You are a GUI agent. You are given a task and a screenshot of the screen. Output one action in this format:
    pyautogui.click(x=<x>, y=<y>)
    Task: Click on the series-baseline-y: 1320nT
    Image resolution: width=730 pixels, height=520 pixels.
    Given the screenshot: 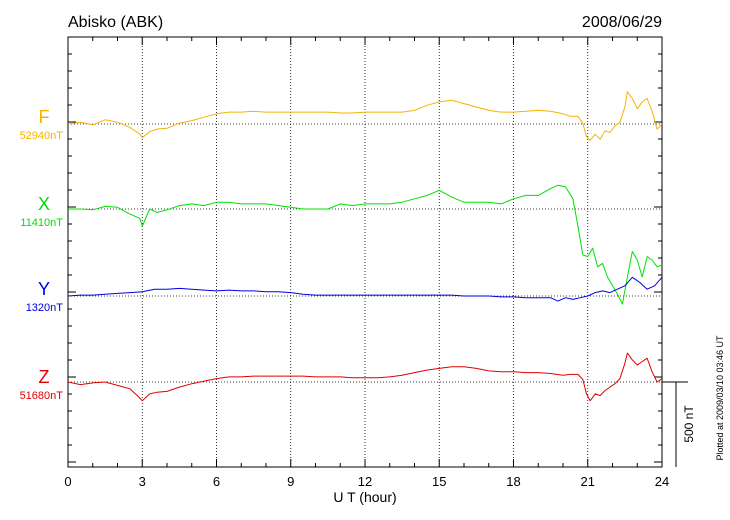 What is the action you would take?
    pyautogui.click(x=45, y=308)
    